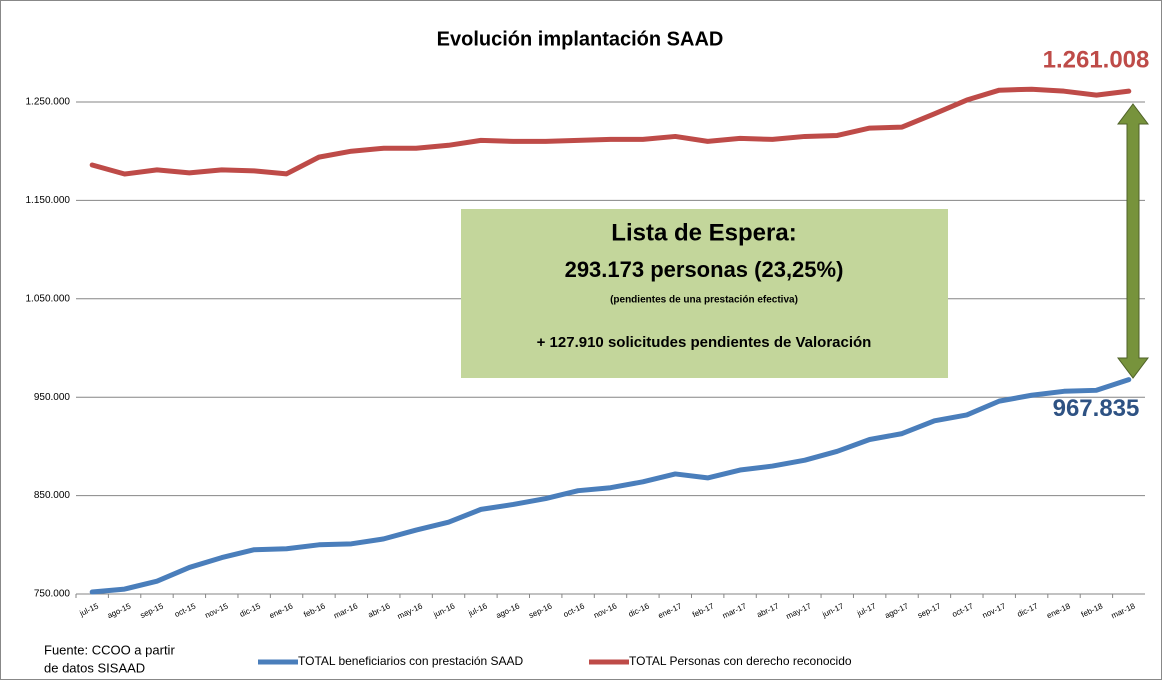 The image size is (1162, 680). What do you see at coordinates (52, 594) in the screenshot?
I see `y-tick-label: 750.000` at bounding box center [52, 594].